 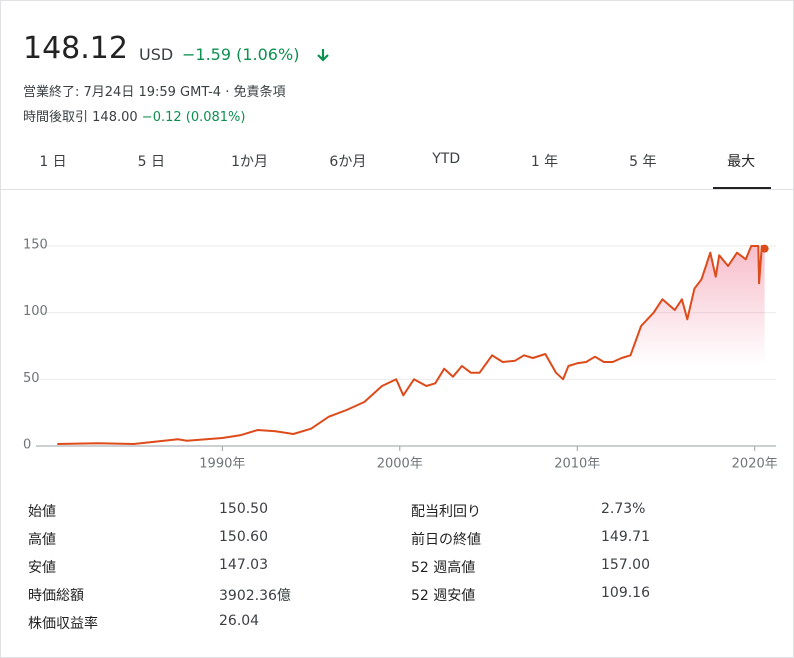 I want to click on stat-value: 147.03, so click(x=243, y=565).